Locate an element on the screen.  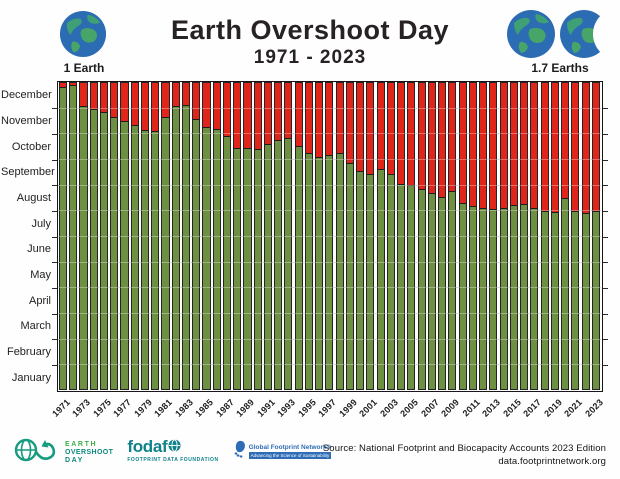
bar-1992 is located at coordinates (278, 236).